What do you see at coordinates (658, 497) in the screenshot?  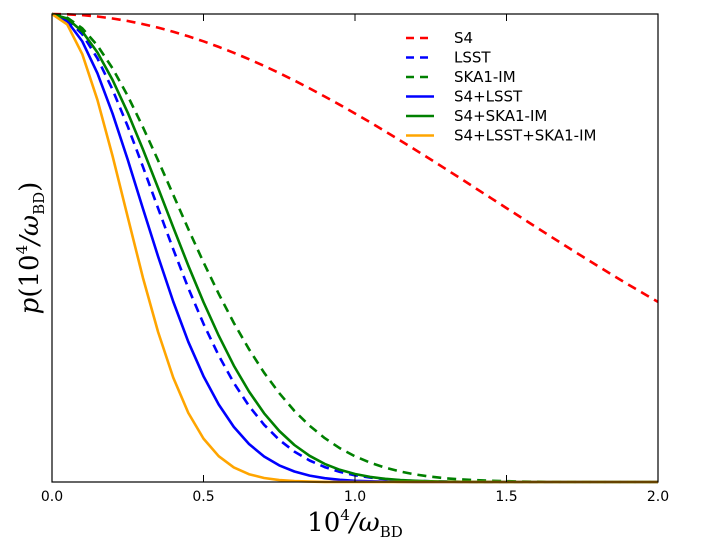 I see `x-tick-label: 2.0` at bounding box center [658, 497].